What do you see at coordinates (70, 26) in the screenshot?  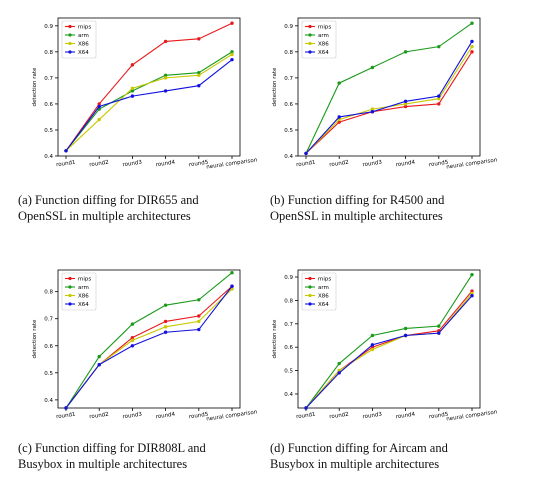 I see `legend-marker-mips` at bounding box center [70, 26].